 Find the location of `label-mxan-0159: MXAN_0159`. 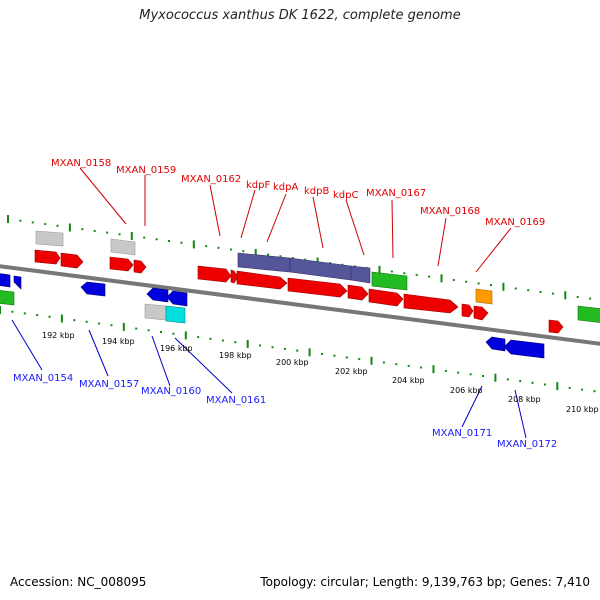

label-mxan-0159: MXAN_0159 is located at coordinates (146, 170).